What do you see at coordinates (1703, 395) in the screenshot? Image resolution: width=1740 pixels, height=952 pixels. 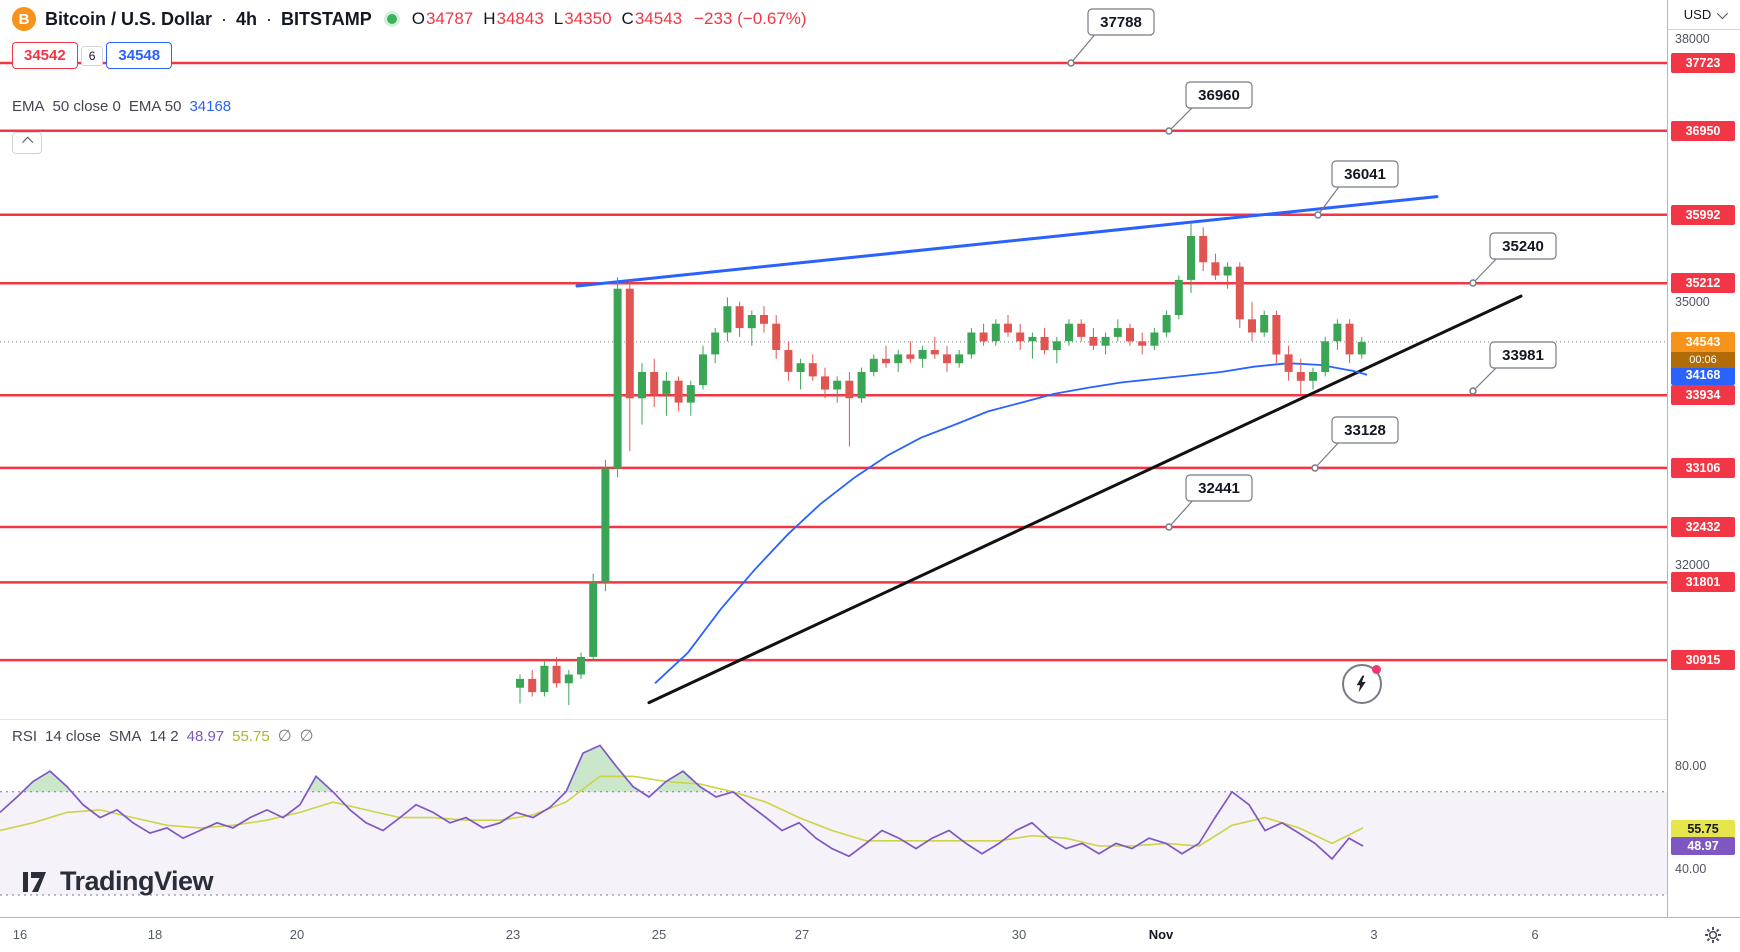 I see `level-price-badge-33934: 33934` at bounding box center [1703, 395].